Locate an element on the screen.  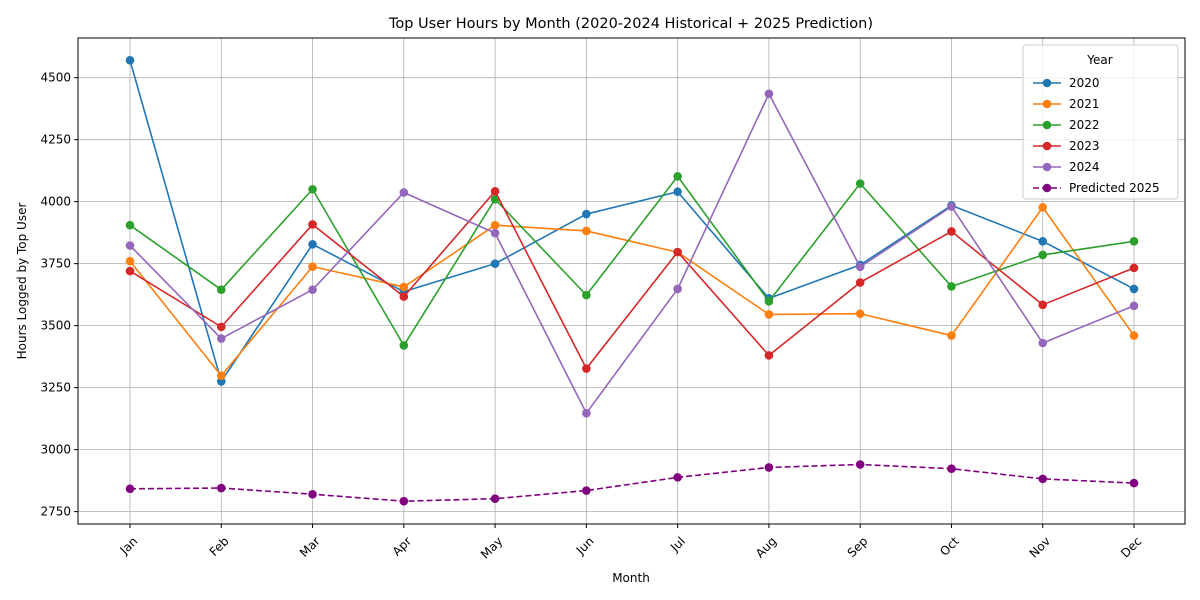
y-tick-label: 4000 is located at coordinates (55, 202).